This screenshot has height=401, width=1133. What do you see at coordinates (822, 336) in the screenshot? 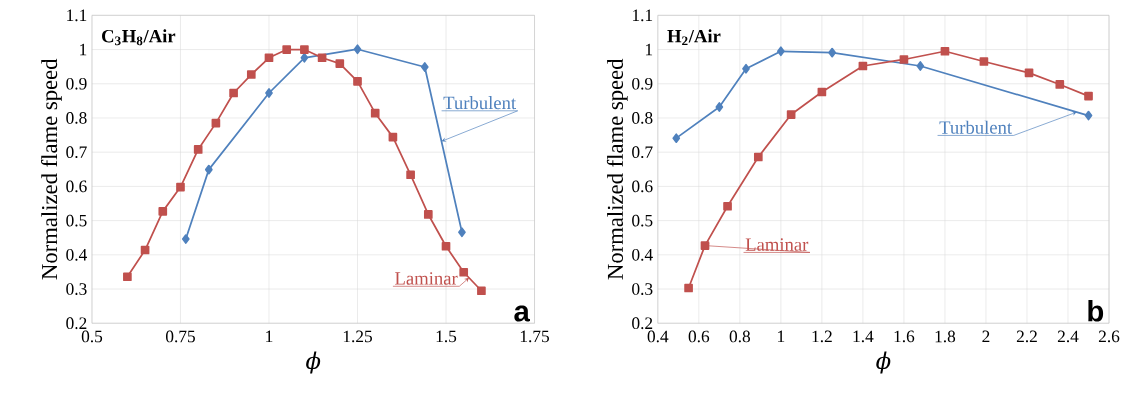
I see `x-tick-label: 1.2` at bounding box center [822, 336].